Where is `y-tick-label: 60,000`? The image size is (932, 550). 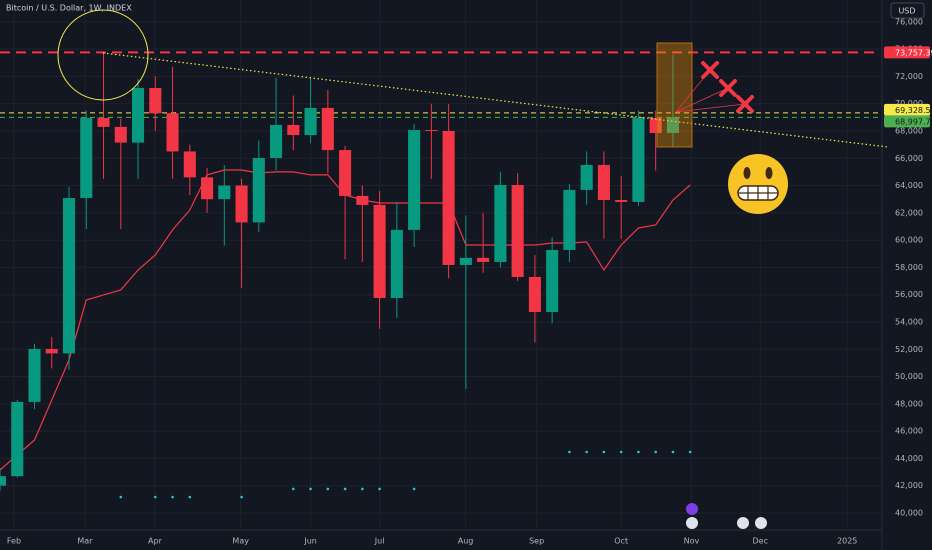
y-tick-label: 60,000 is located at coordinates (909, 240).